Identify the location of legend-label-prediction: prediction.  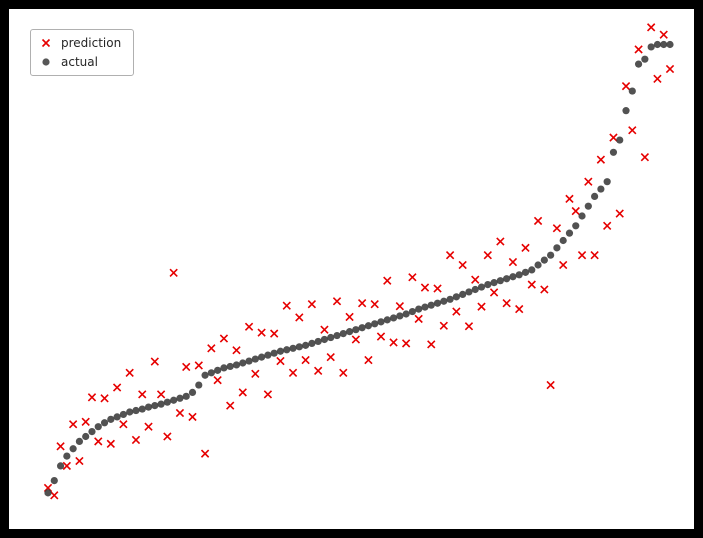
(91, 43).